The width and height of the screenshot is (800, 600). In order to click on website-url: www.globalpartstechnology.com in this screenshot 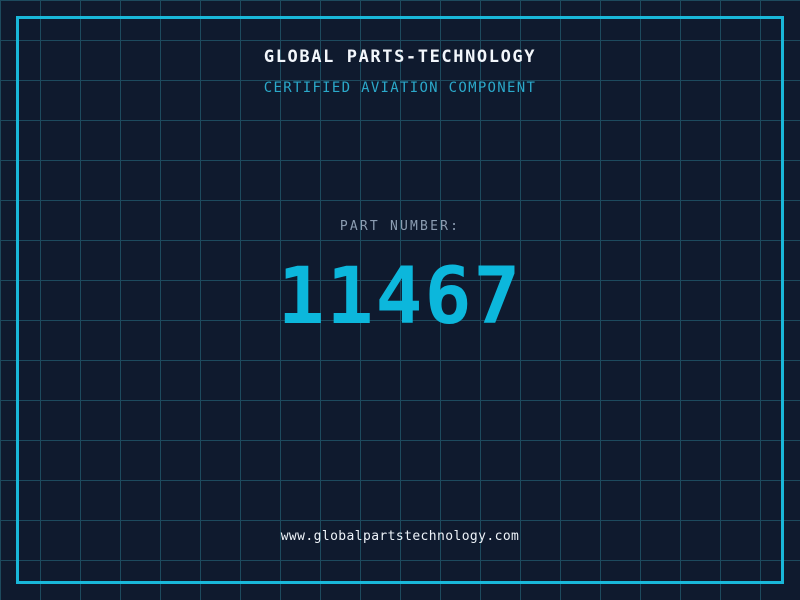, I will do `click(400, 536)`.